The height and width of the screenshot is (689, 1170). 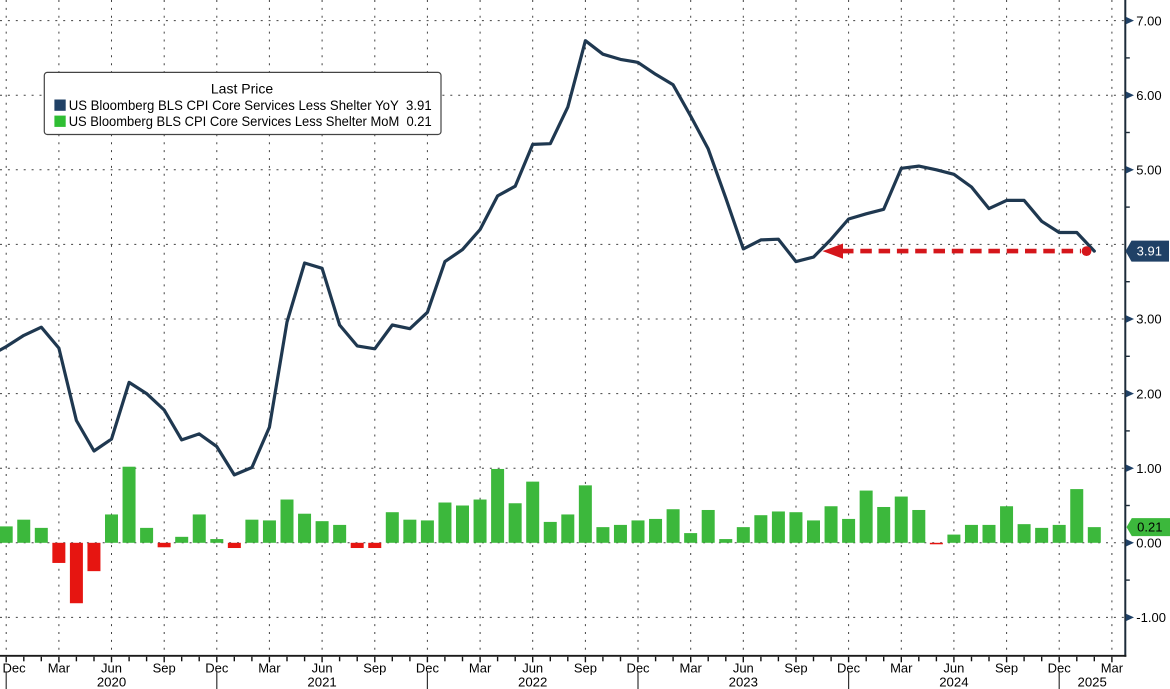 I want to click on svg-text: 0.00, so click(x=1148, y=543).